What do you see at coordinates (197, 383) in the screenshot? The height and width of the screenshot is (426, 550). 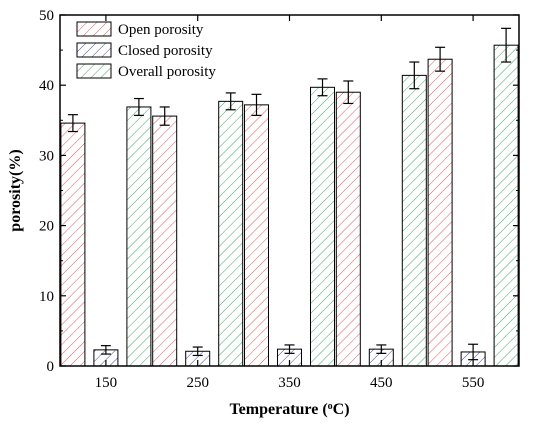 I see `x-tick-label-250: 250` at bounding box center [197, 383].